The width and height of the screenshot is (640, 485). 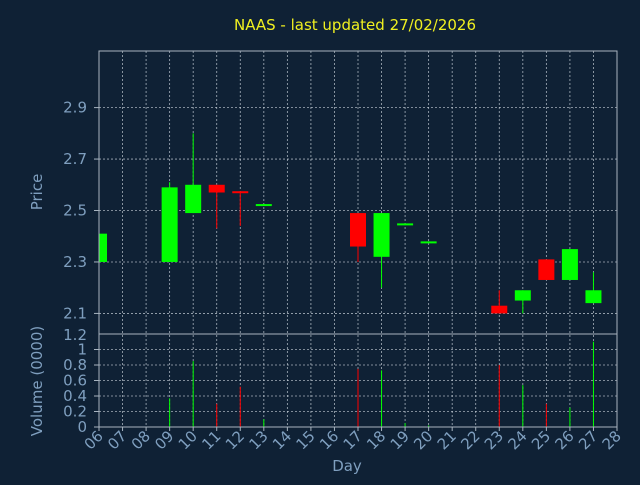 What do you see at coordinates (211, 440) in the screenshot?
I see `x-tick-label: 11` at bounding box center [211, 440].